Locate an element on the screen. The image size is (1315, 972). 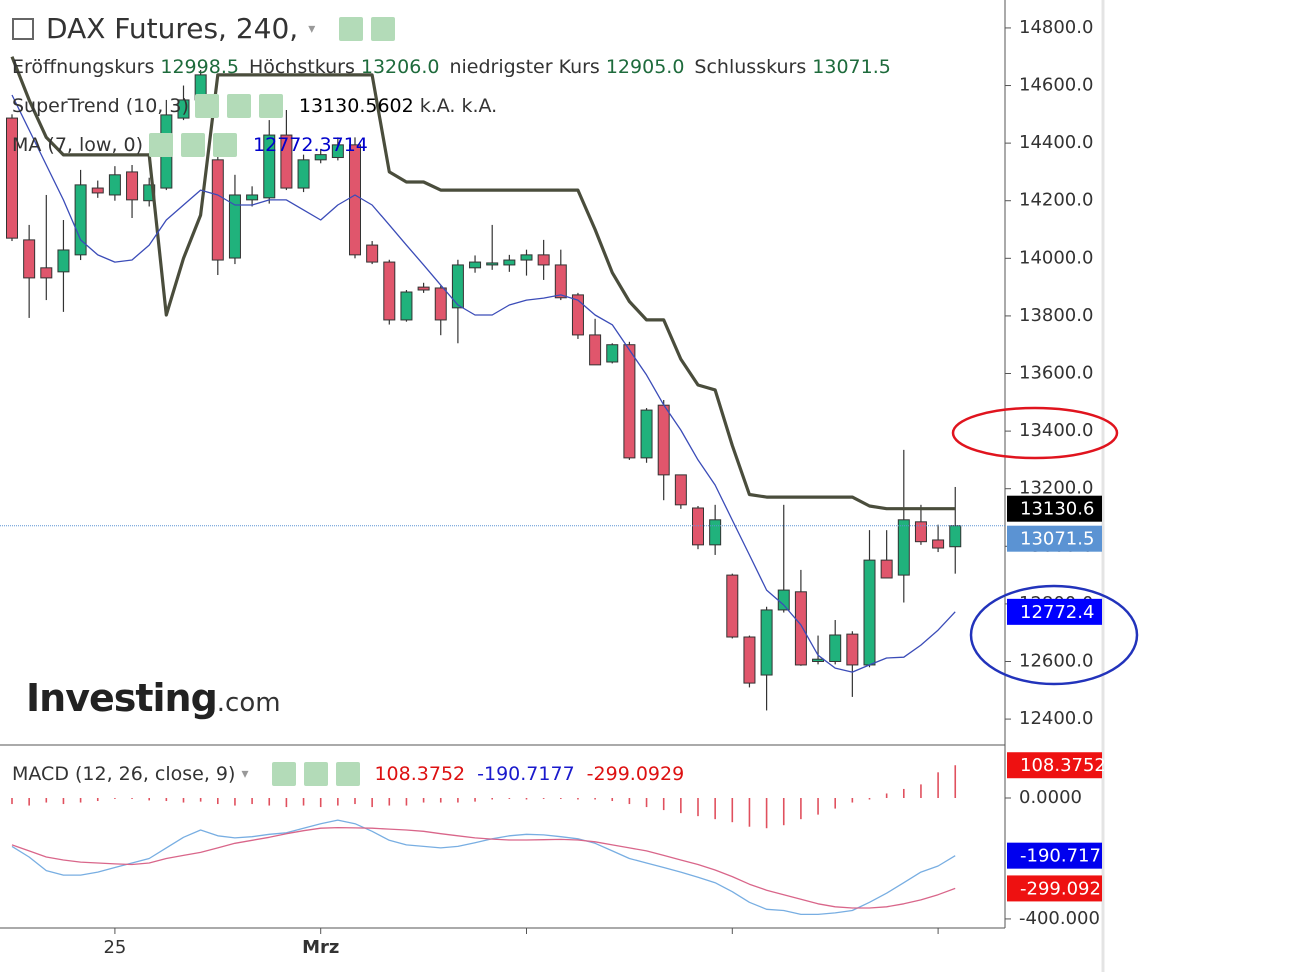
legend-label: Eröffnungskurs is located at coordinates (83, 67).